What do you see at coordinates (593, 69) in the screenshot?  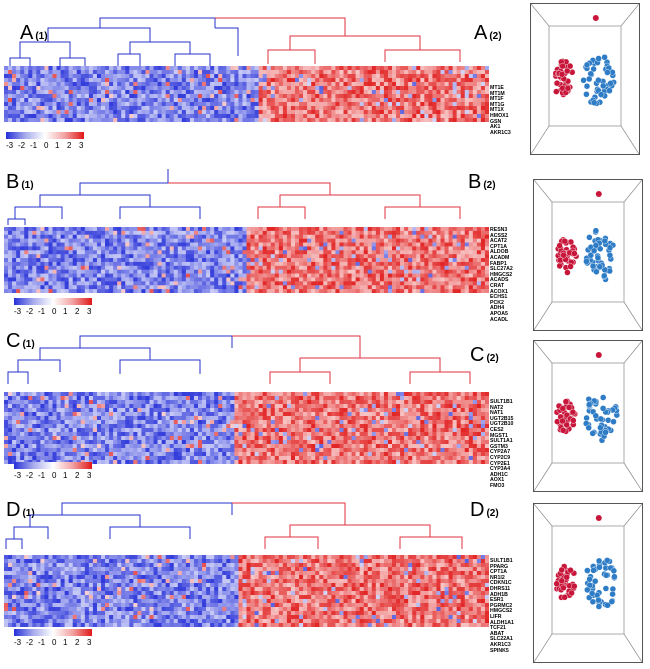 I see `blue-sample-point` at bounding box center [593, 69].